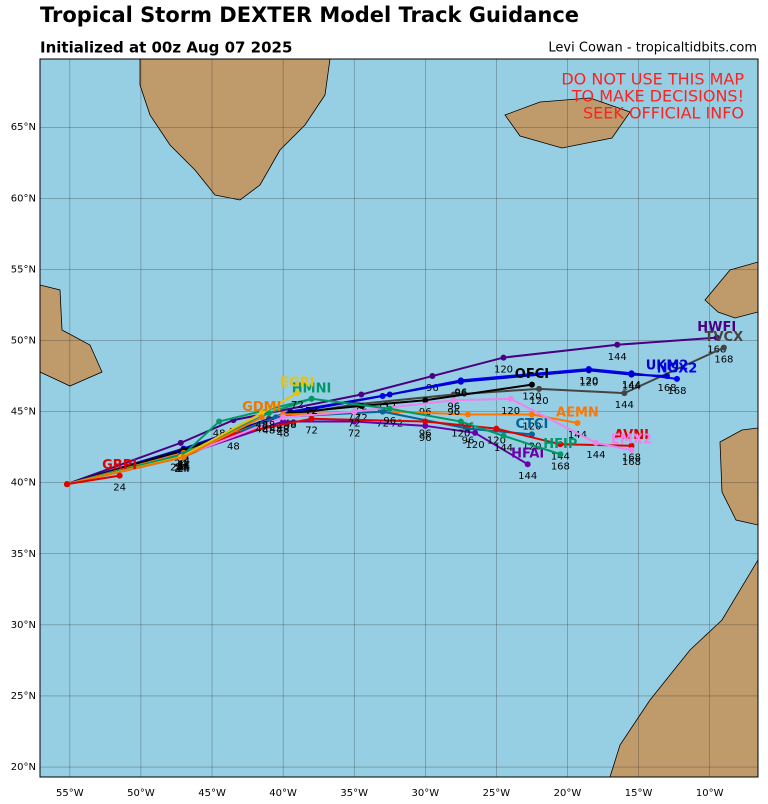  What do you see at coordinates (70, 793) in the screenshot?
I see `x-tick-label: 55°W` at bounding box center [70, 793].